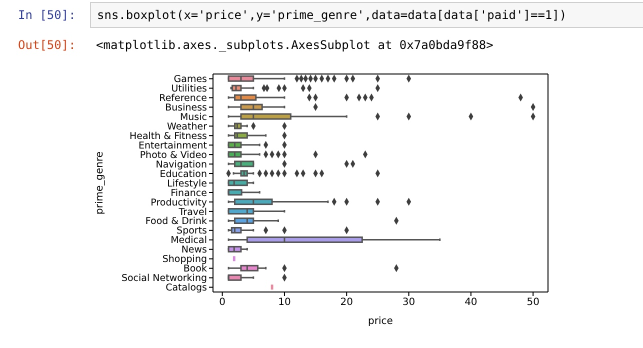  Describe the element at coordinates (192, 212) in the screenshot. I see `y-tick-label: Travel` at that location.